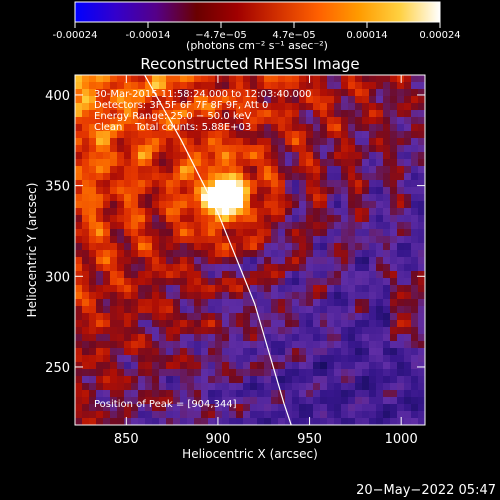 This screenshot has width=500, height=500. Describe the element at coordinates (172, 127) in the screenshot. I see `info-clean-counts: Clean Total counts: 5.88E+03` at that location.